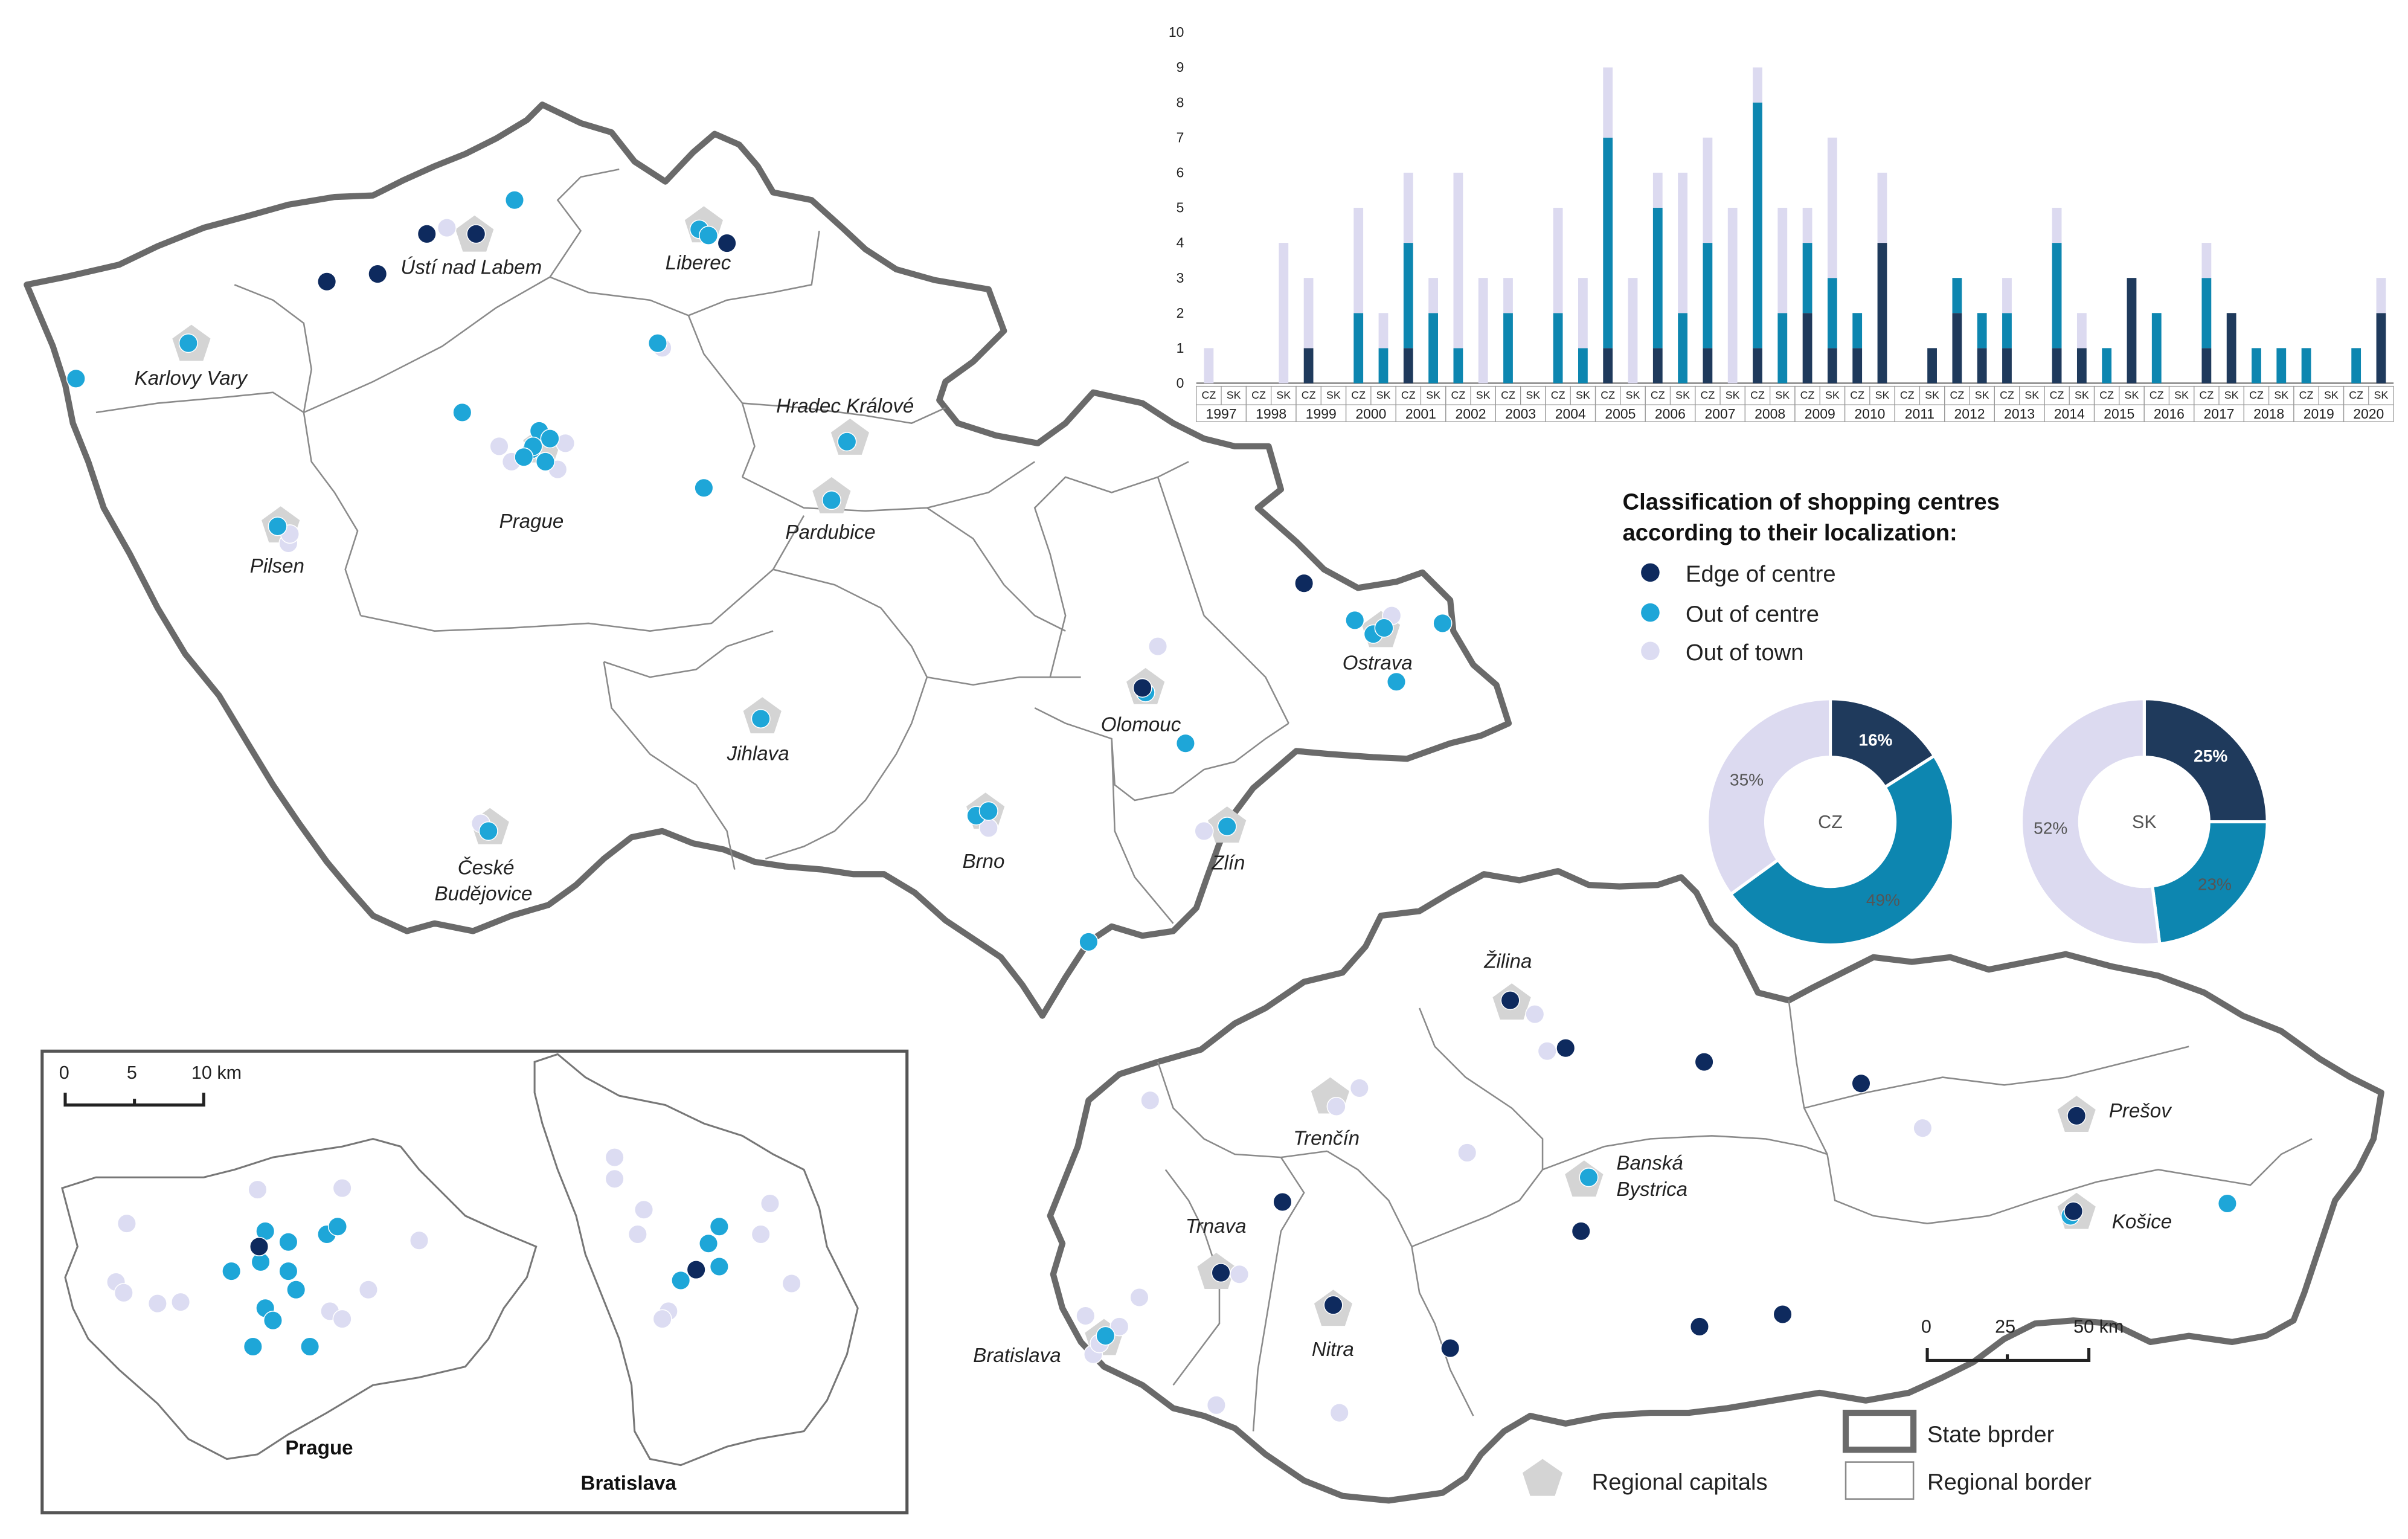 Image resolution: width=2408 pixels, height=1539 pixels. I want to click on donut-chart-sk: 25% 23% 52% SK, so click(2144, 822).